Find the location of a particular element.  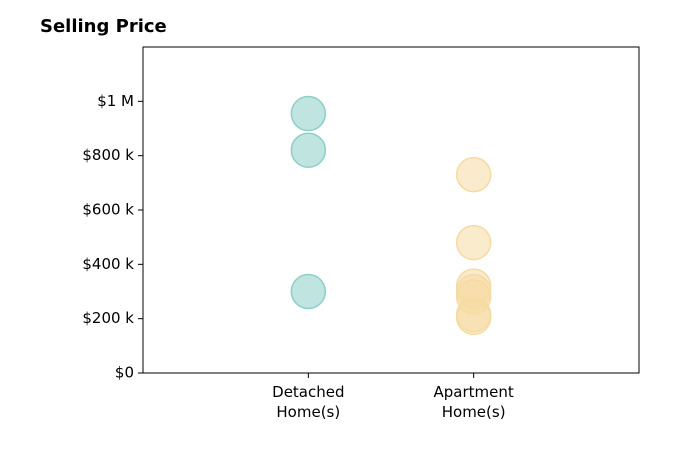

chart-title: Selling Price is located at coordinates (103, 26).